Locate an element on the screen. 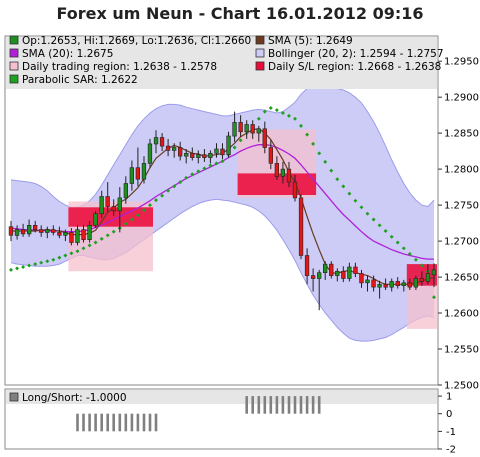  sar-icon is located at coordinates (14, 79).